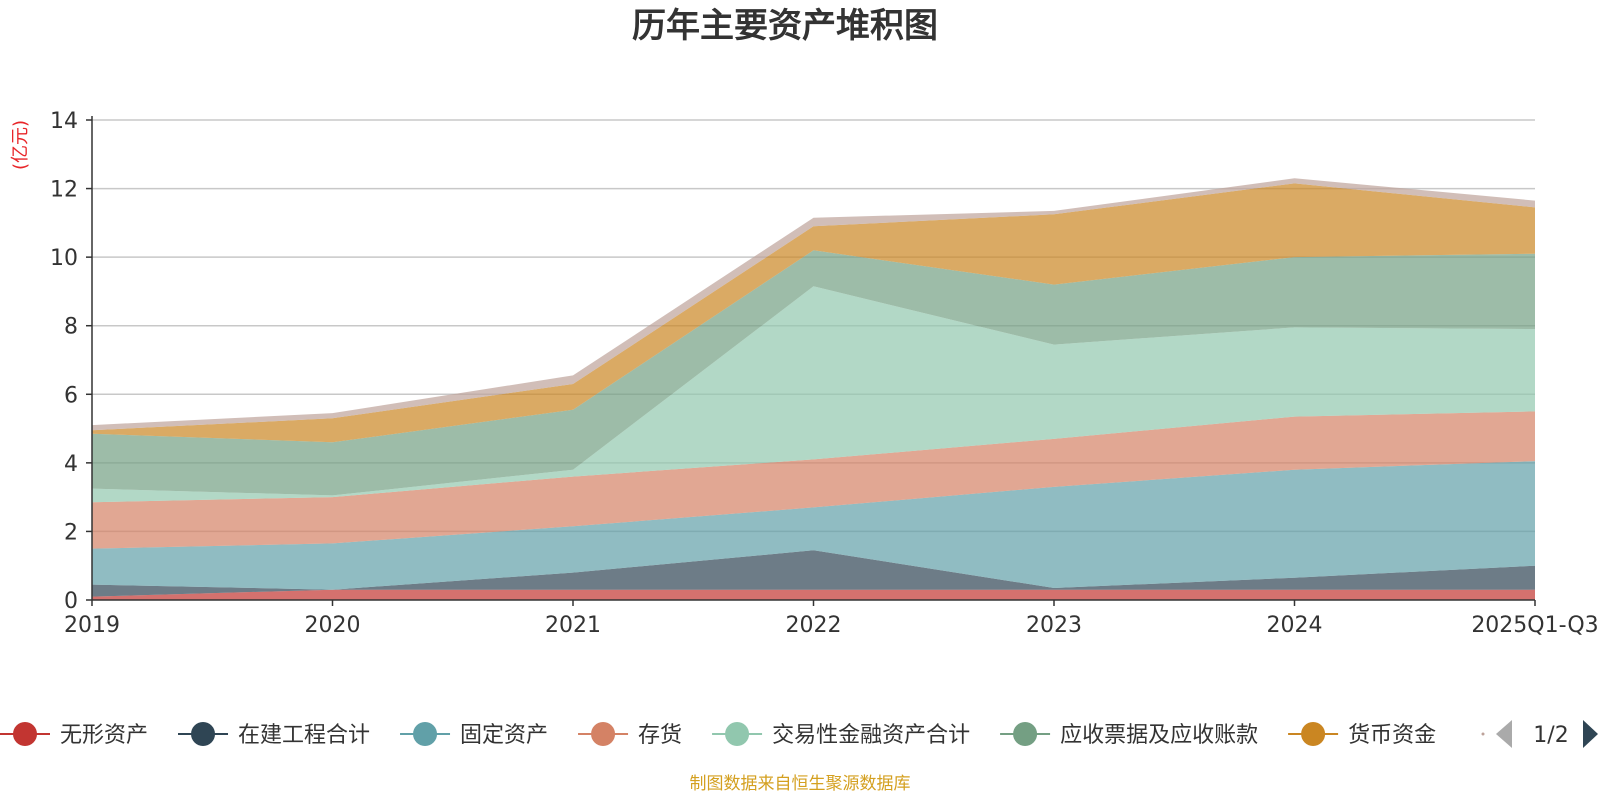 The width and height of the screenshot is (1600, 800). What do you see at coordinates (64, 190) in the screenshot?
I see `y-tick-label: 12` at bounding box center [64, 190].